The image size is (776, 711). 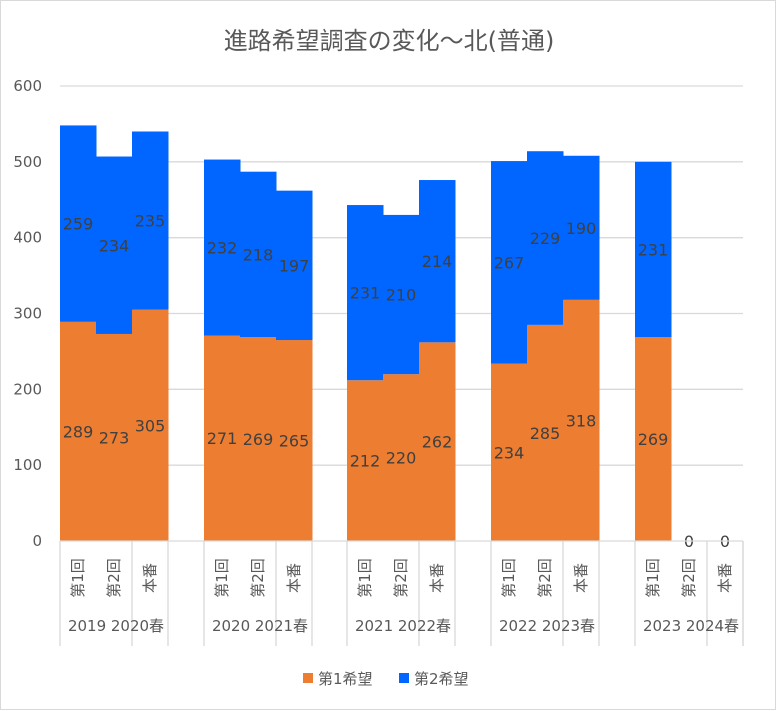 I want to click on legend-label-second-choice: 第2希望, so click(x=441, y=679).